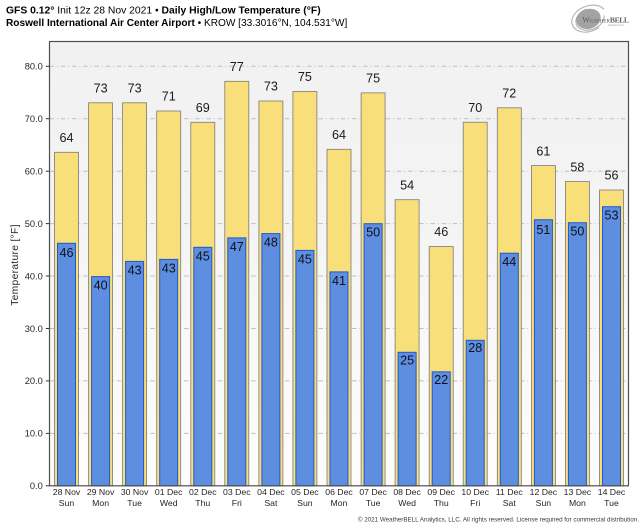 The width and height of the screenshot is (640, 526). Describe the element at coordinates (305, 492) in the screenshot. I see `svg-text: 05 Dec` at that location.